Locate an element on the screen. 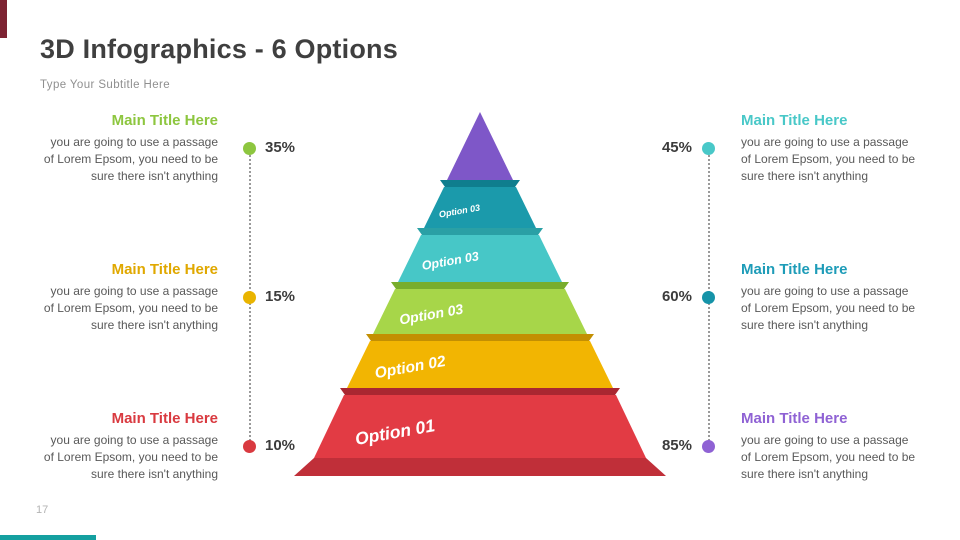  page-subtitle: Type Your Subtitle Here is located at coordinates (105, 85).